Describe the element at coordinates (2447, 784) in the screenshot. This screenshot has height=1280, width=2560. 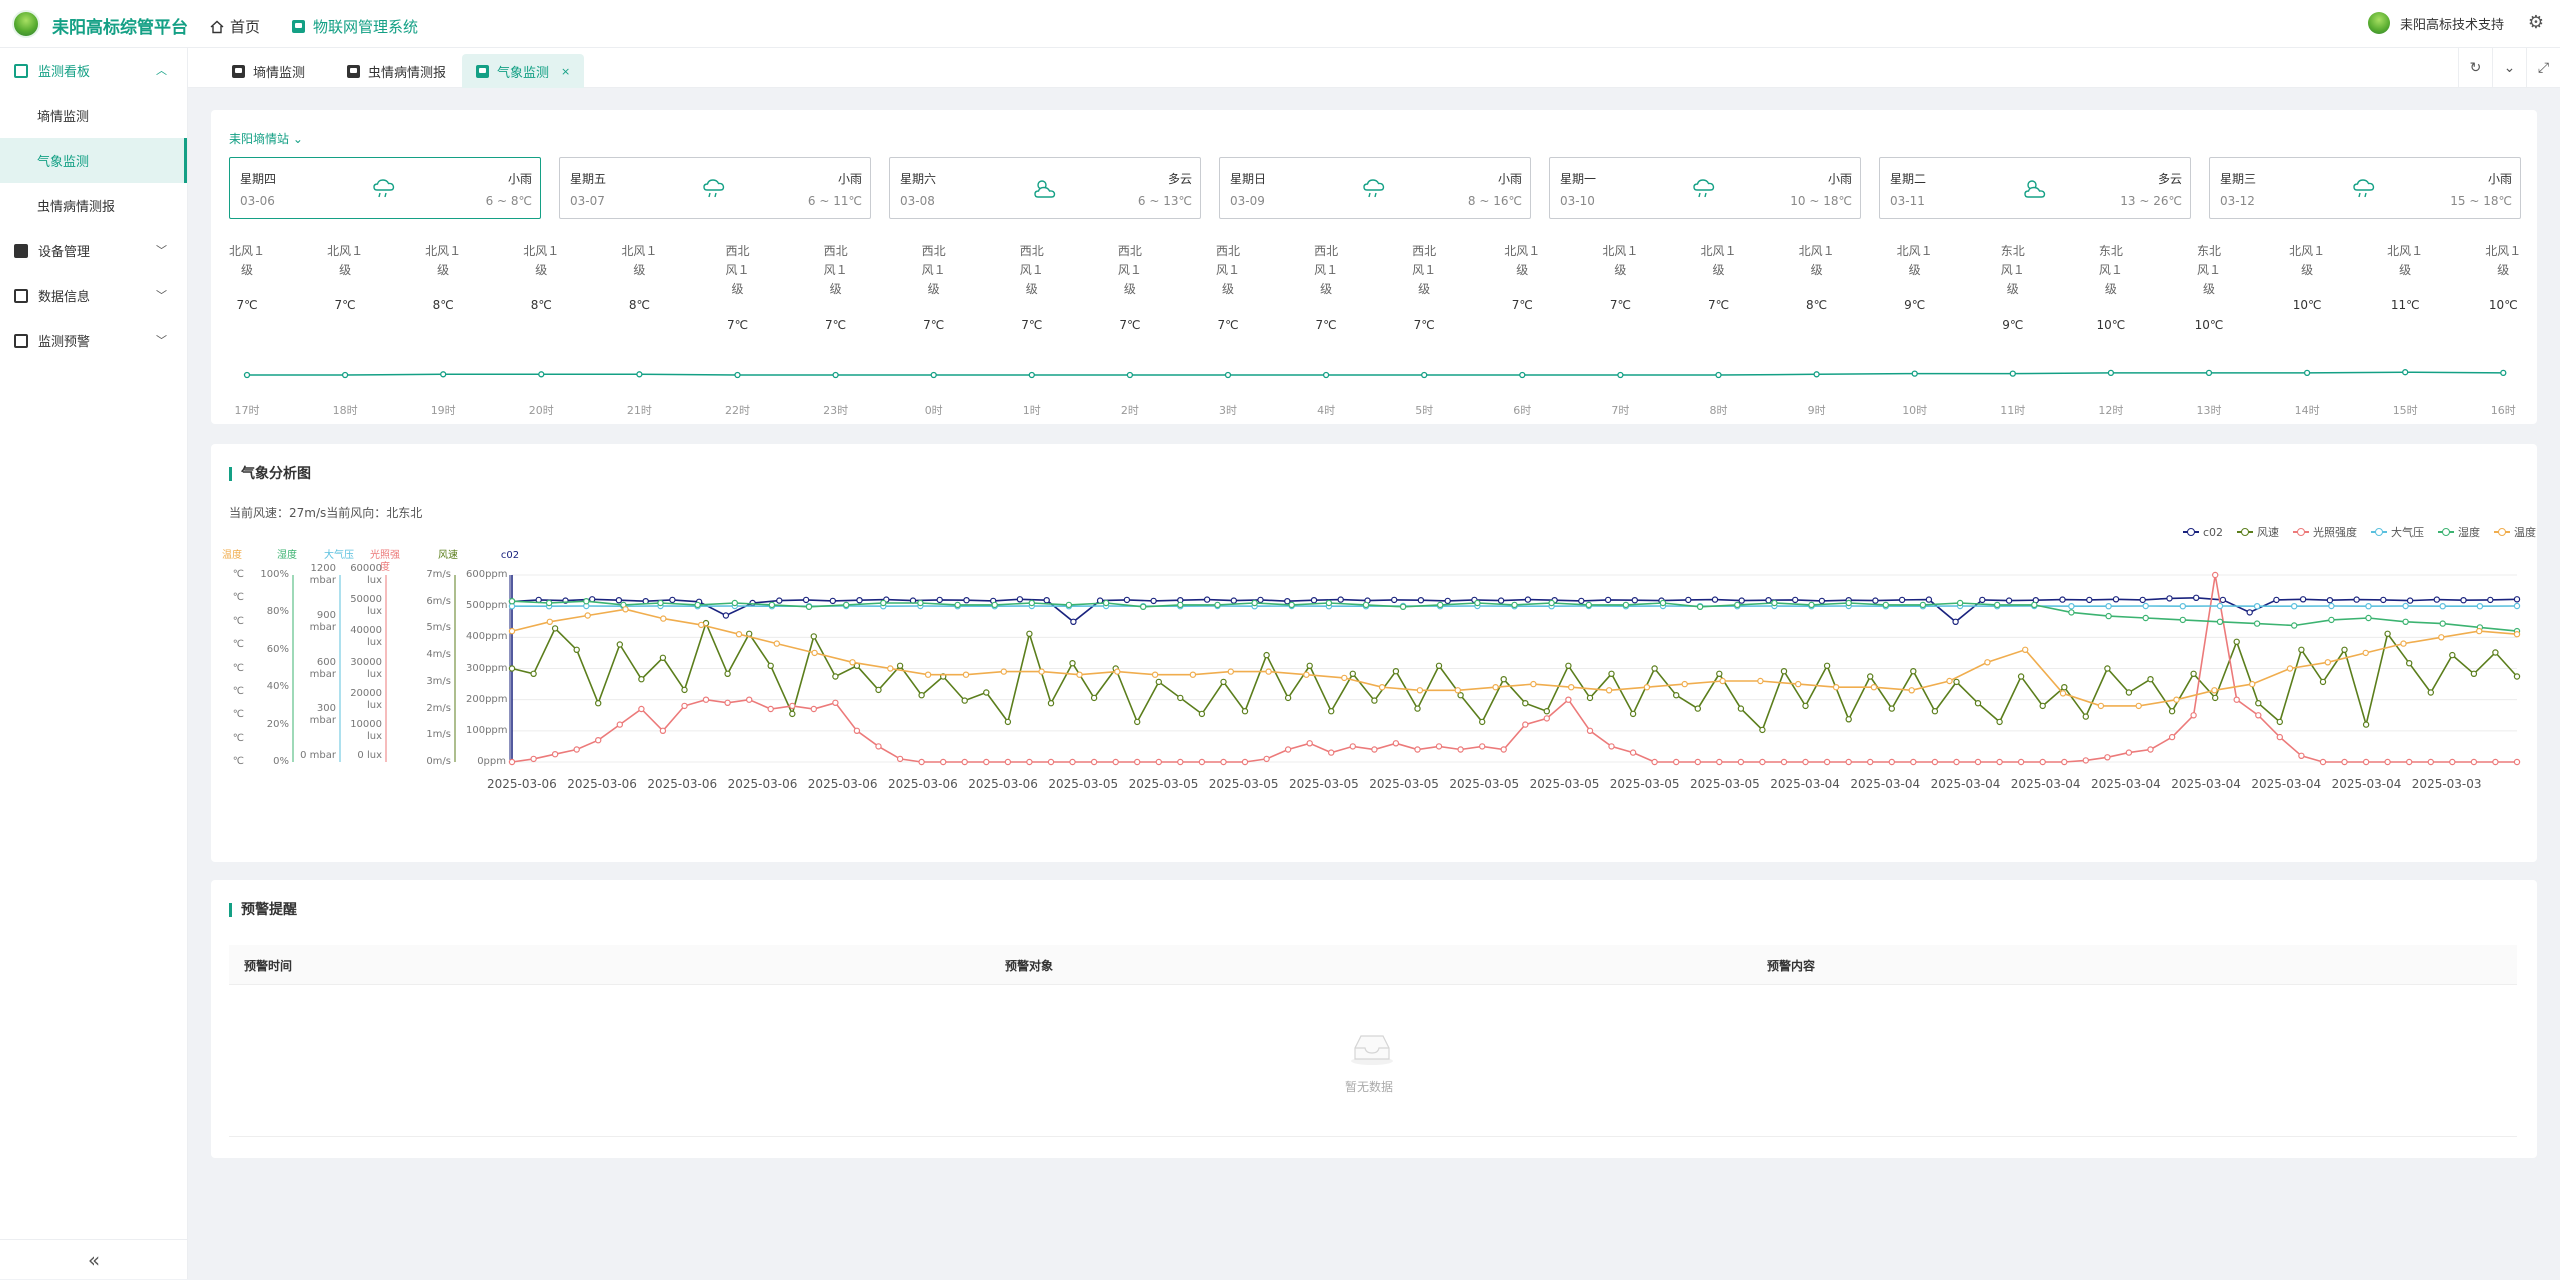
I see `x-tick-label: 2025-03-03` at that location.